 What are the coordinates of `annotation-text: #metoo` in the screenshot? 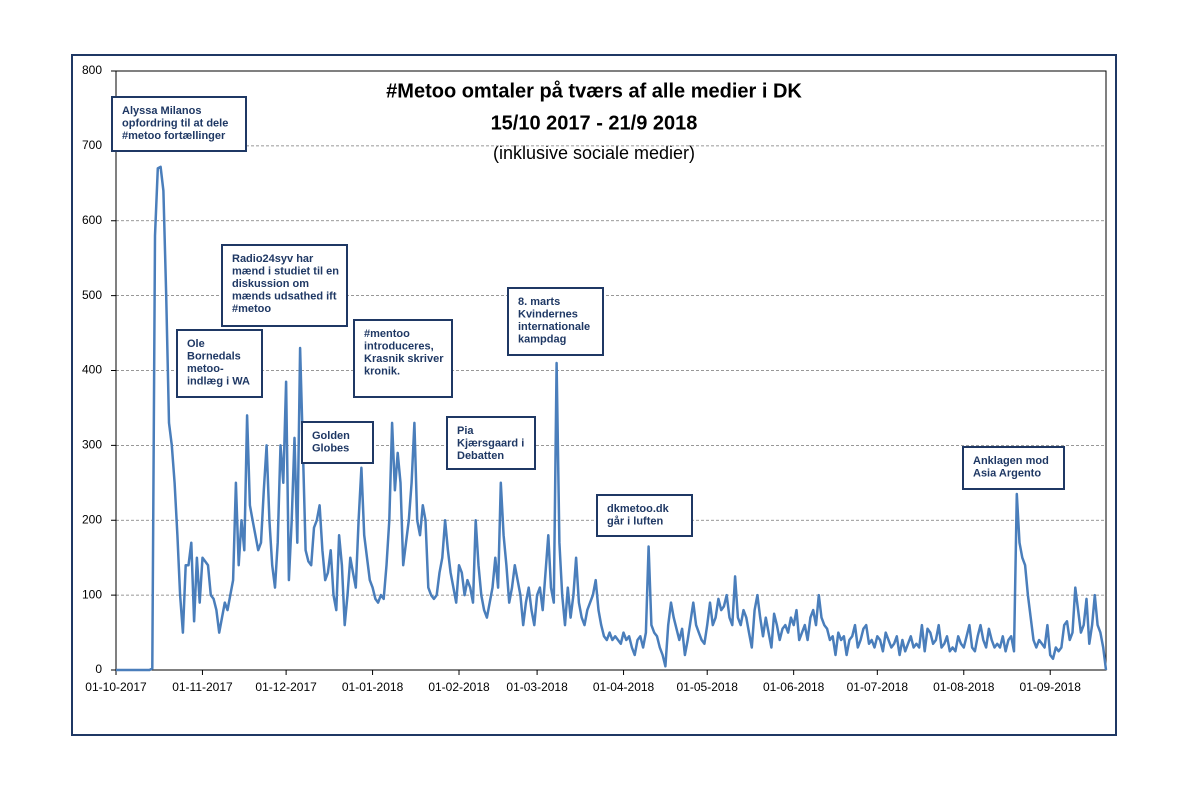 It's located at (251, 309).